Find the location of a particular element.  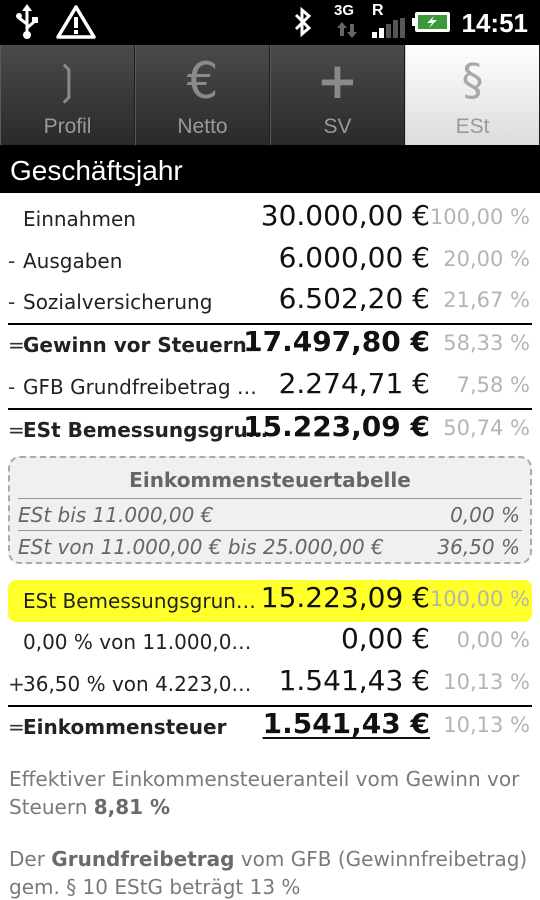

plus-icon: + is located at coordinates (337, 81).